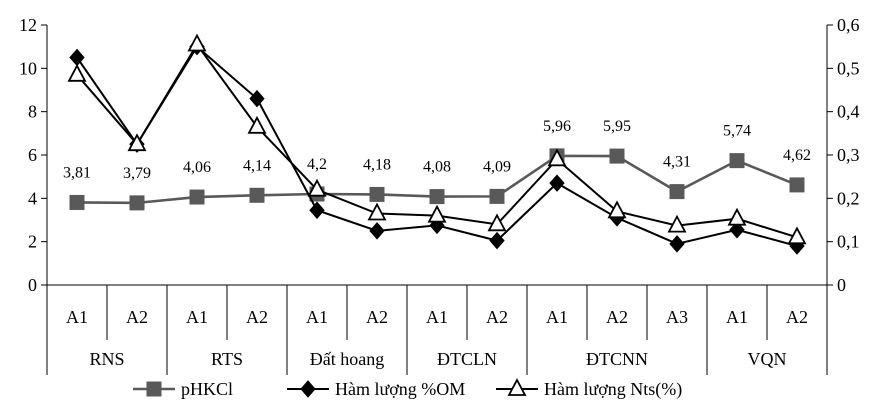  What do you see at coordinates (227, 359) in the screenshot?
I see `group-label: RTS` at bounding box center [227, 359].